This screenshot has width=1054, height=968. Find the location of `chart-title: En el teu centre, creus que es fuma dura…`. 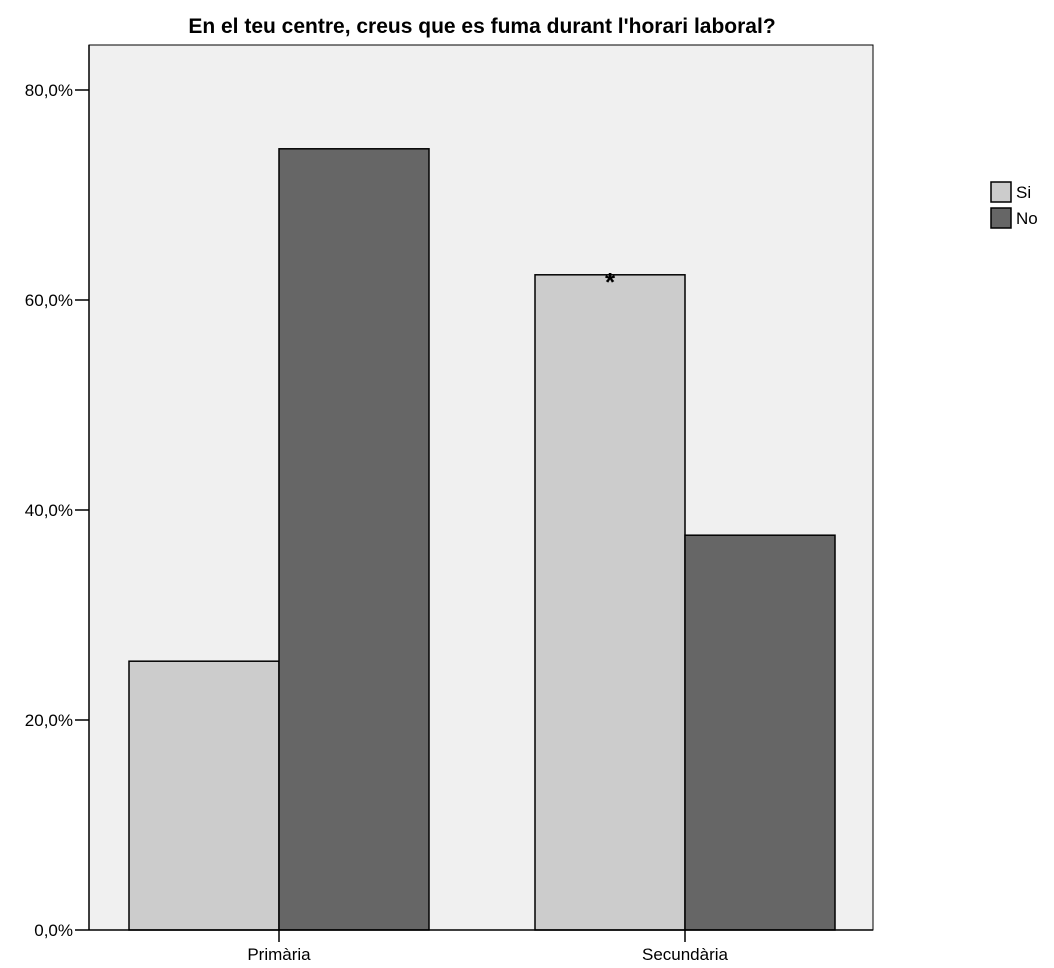

chart-title: En el teu centre, creus que es fuma dura… is located at coordinates (481, 26).